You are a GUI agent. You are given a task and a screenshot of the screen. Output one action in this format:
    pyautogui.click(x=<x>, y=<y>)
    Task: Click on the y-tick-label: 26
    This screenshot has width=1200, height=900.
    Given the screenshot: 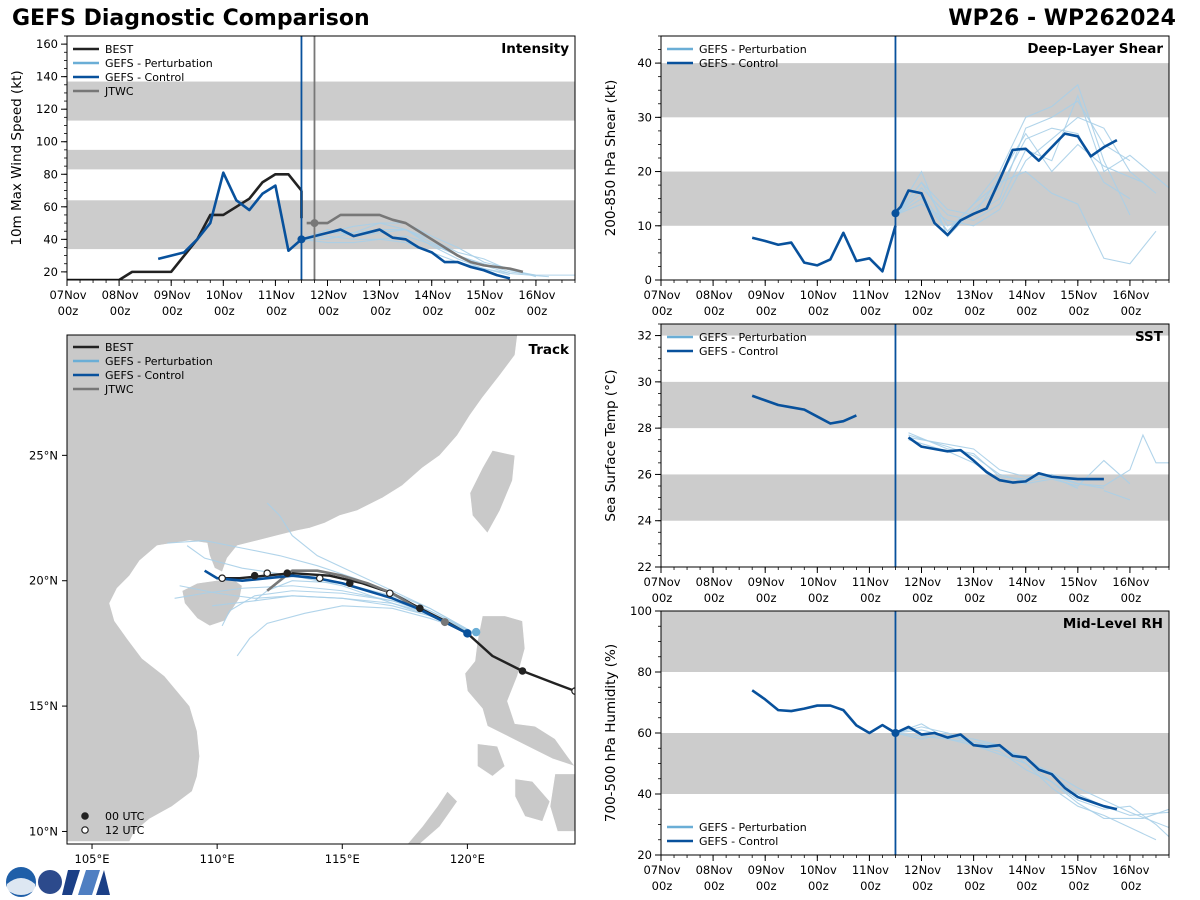 What is the action you would take?
    pyautogui.click(x=644, y=474)
    